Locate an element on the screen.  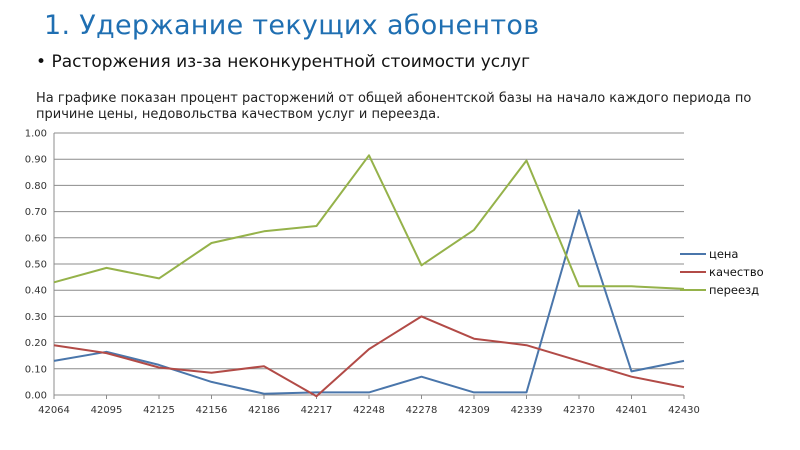
legend-label: переезд is located at coordinates (734, 290).